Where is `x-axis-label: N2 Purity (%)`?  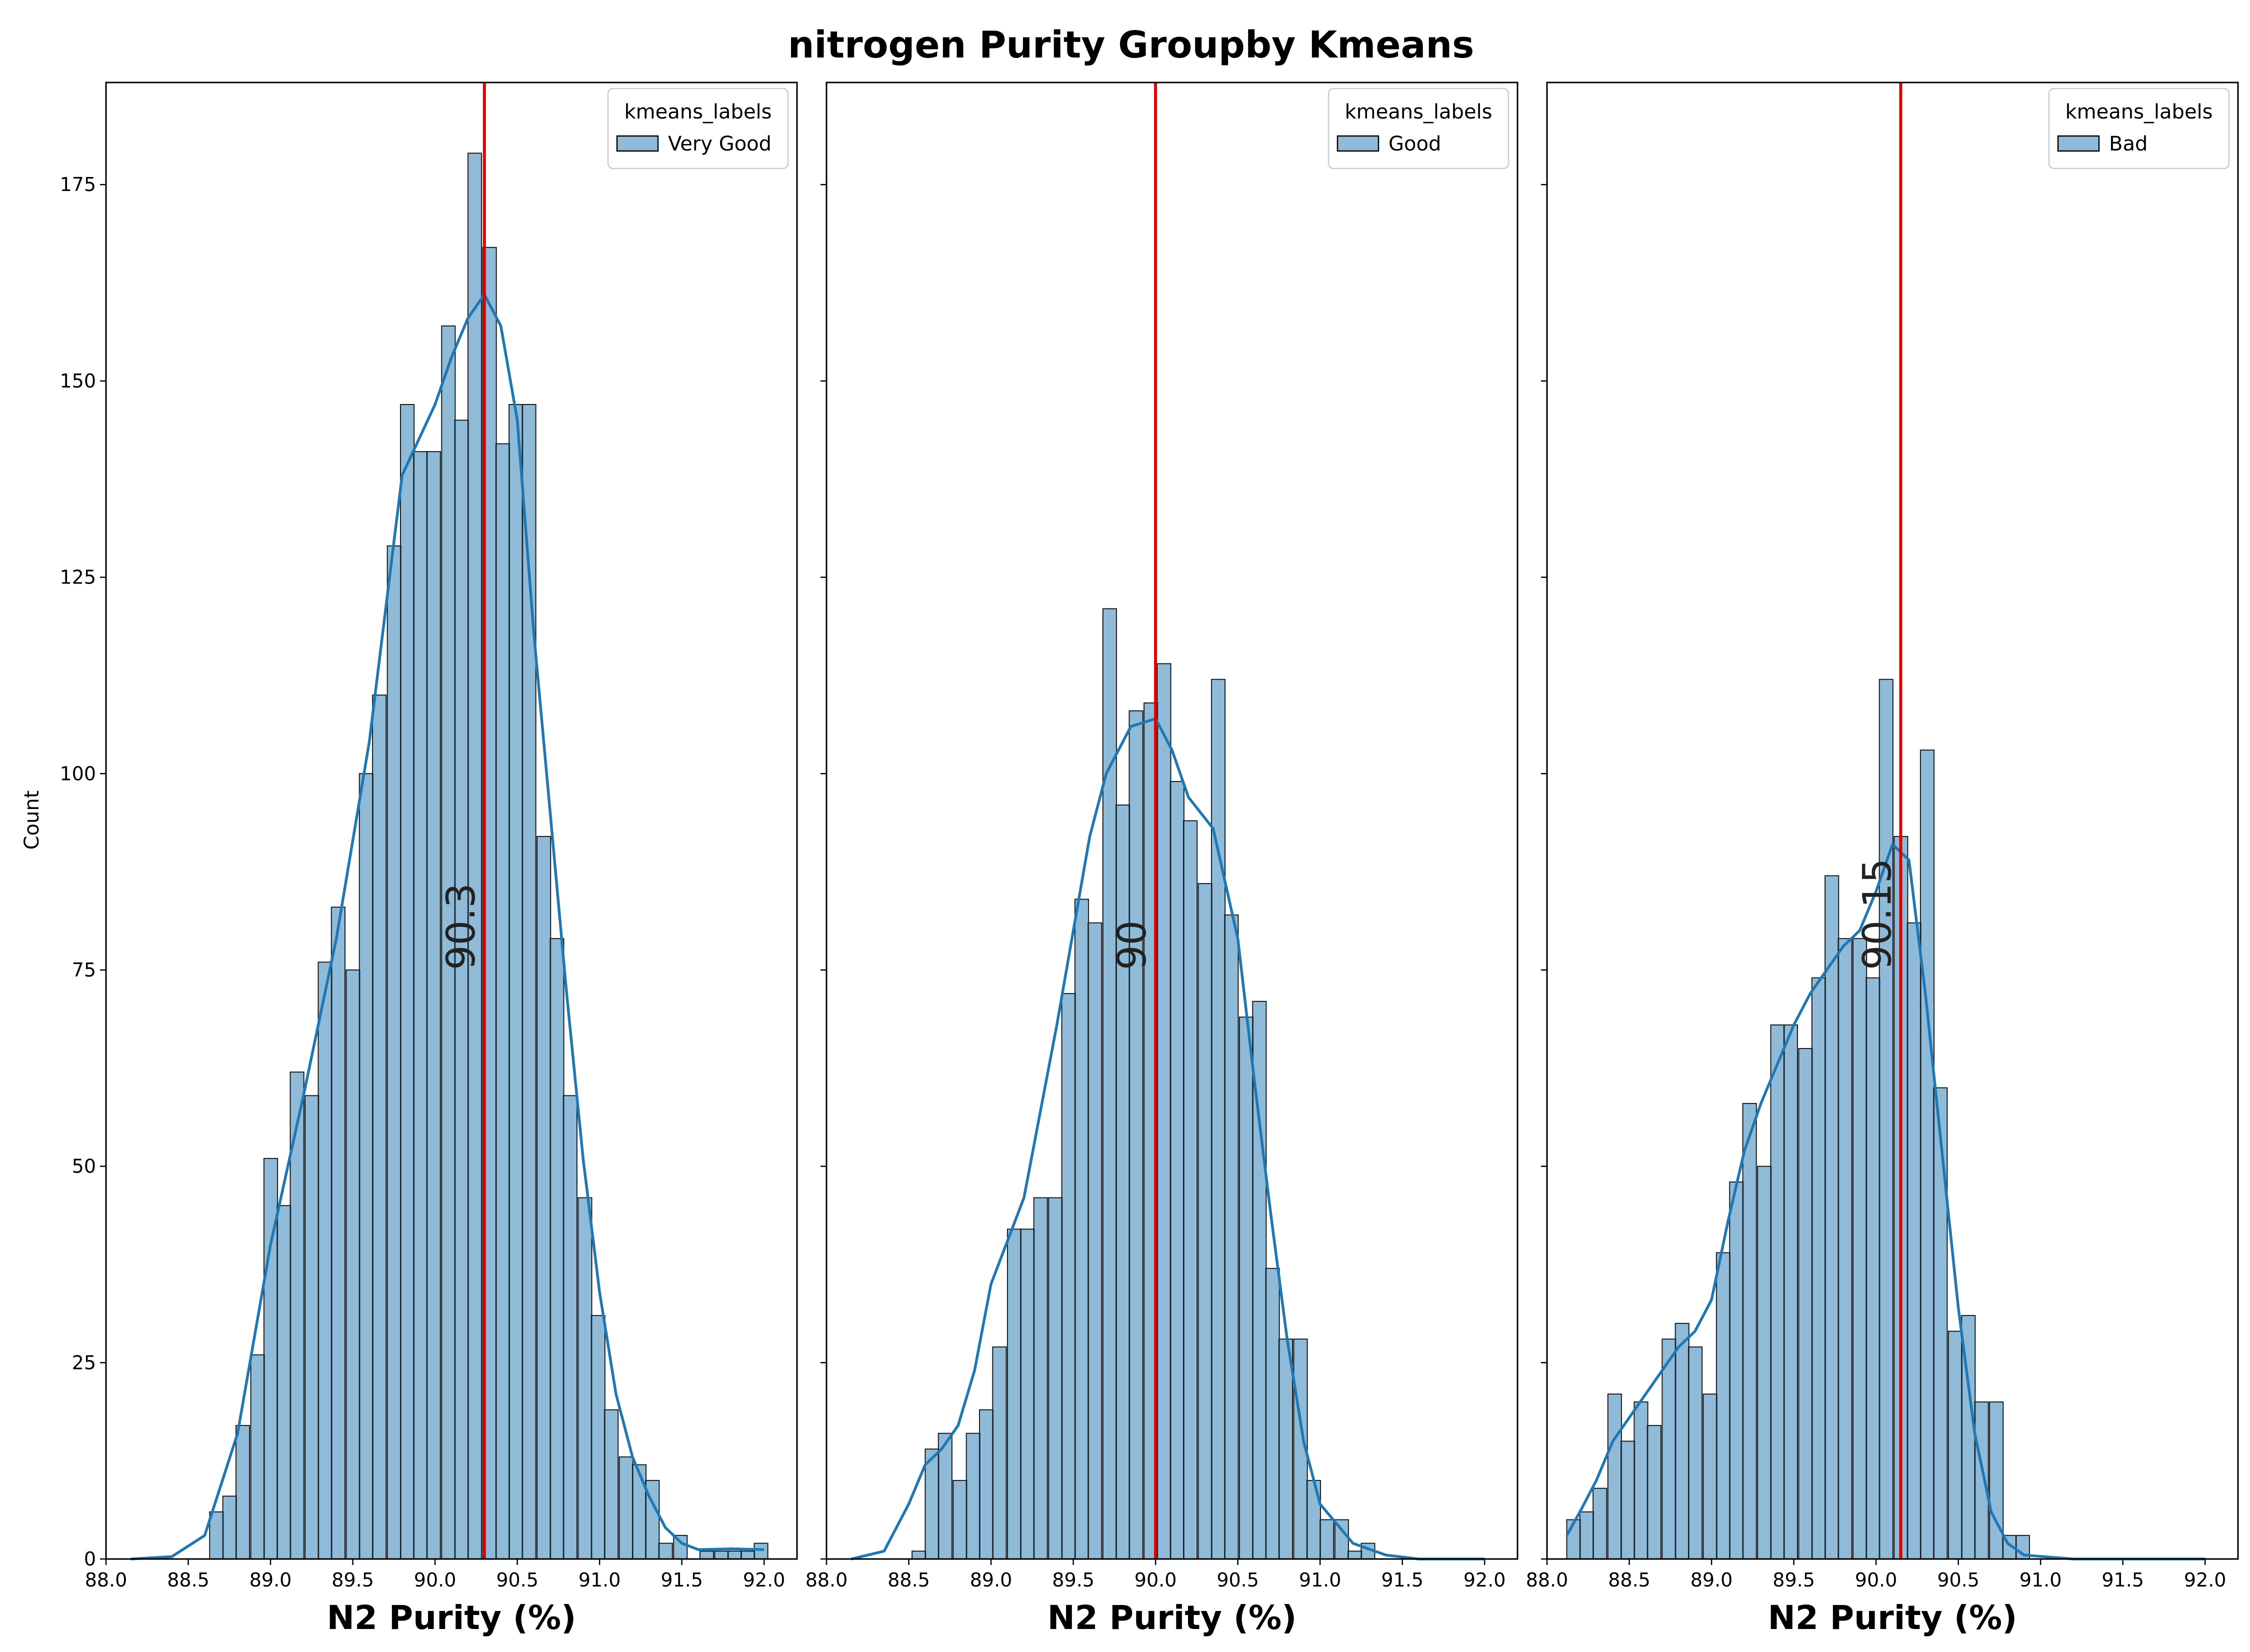 x-axis-label: N2 Purity (%) is located at coordinates (1172, 1617).